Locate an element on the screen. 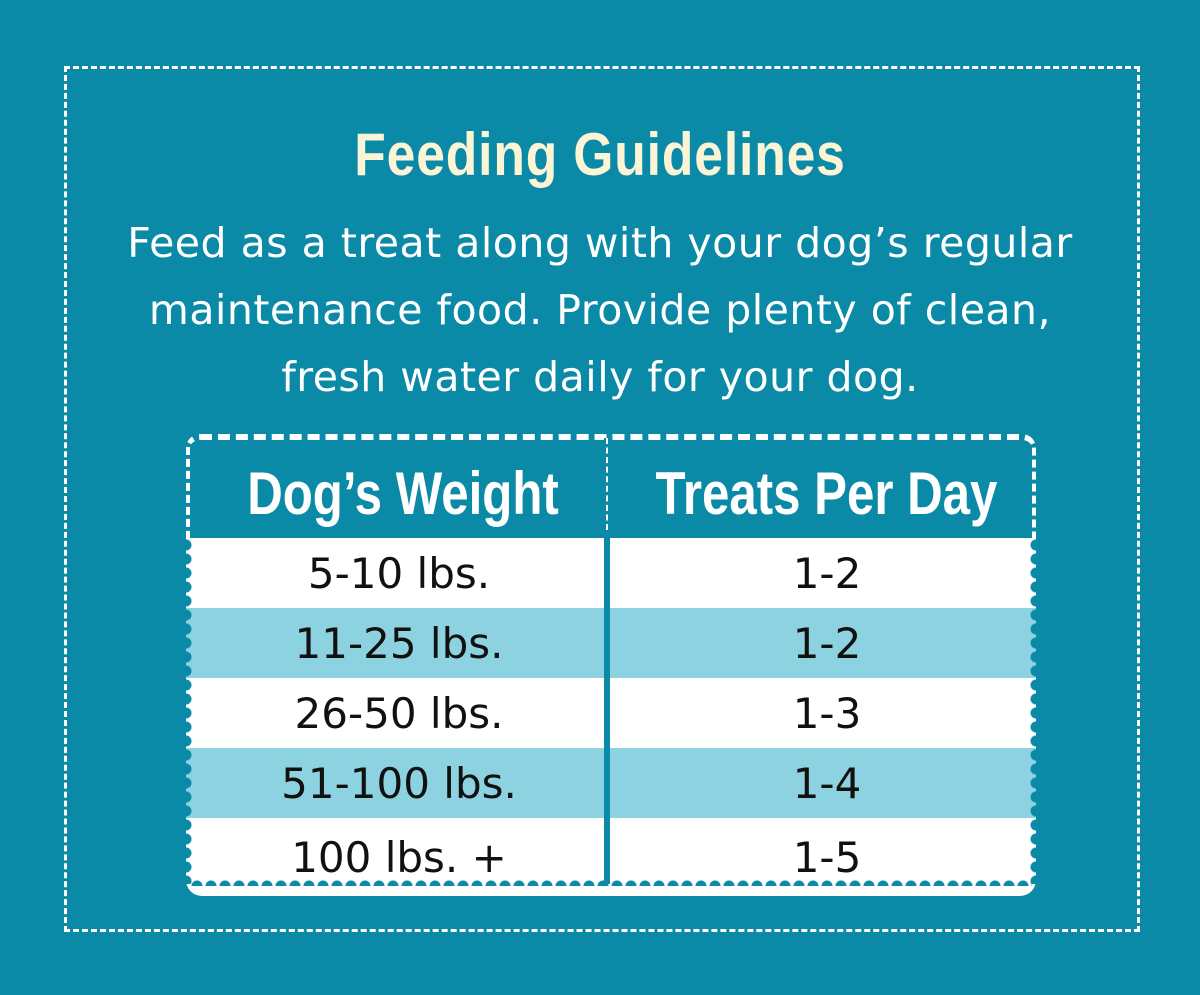 The height and width of the screenshot is (995, 1200). weight-cell: 51-100 lbs. is located at coordinates (399, 783).